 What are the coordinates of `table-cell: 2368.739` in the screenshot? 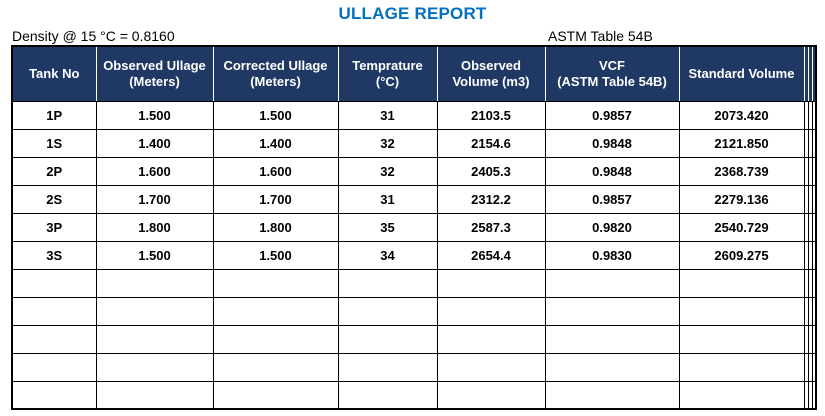 It's located at (741, 171).